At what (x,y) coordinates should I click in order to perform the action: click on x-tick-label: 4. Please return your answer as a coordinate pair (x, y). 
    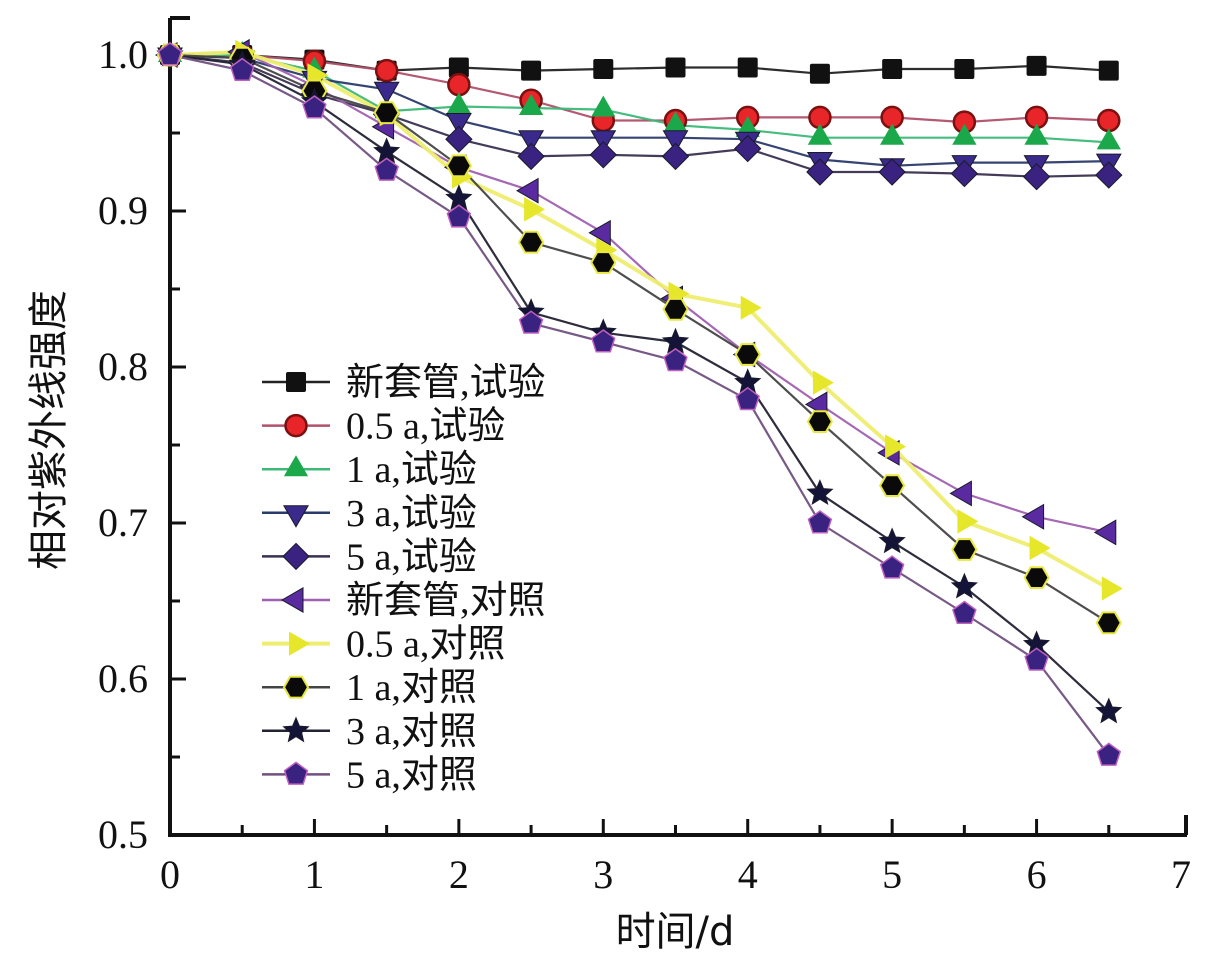
    Looking at the image, I should click on (748, 874).